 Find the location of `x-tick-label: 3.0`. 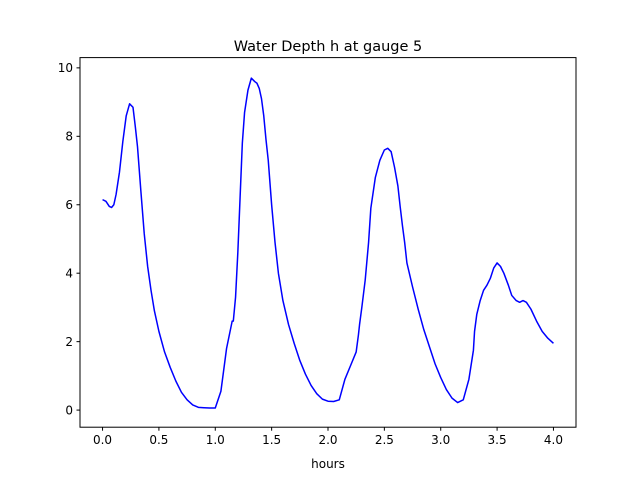

x-tick-label: 3.0 is located at coordinates (440, 440).